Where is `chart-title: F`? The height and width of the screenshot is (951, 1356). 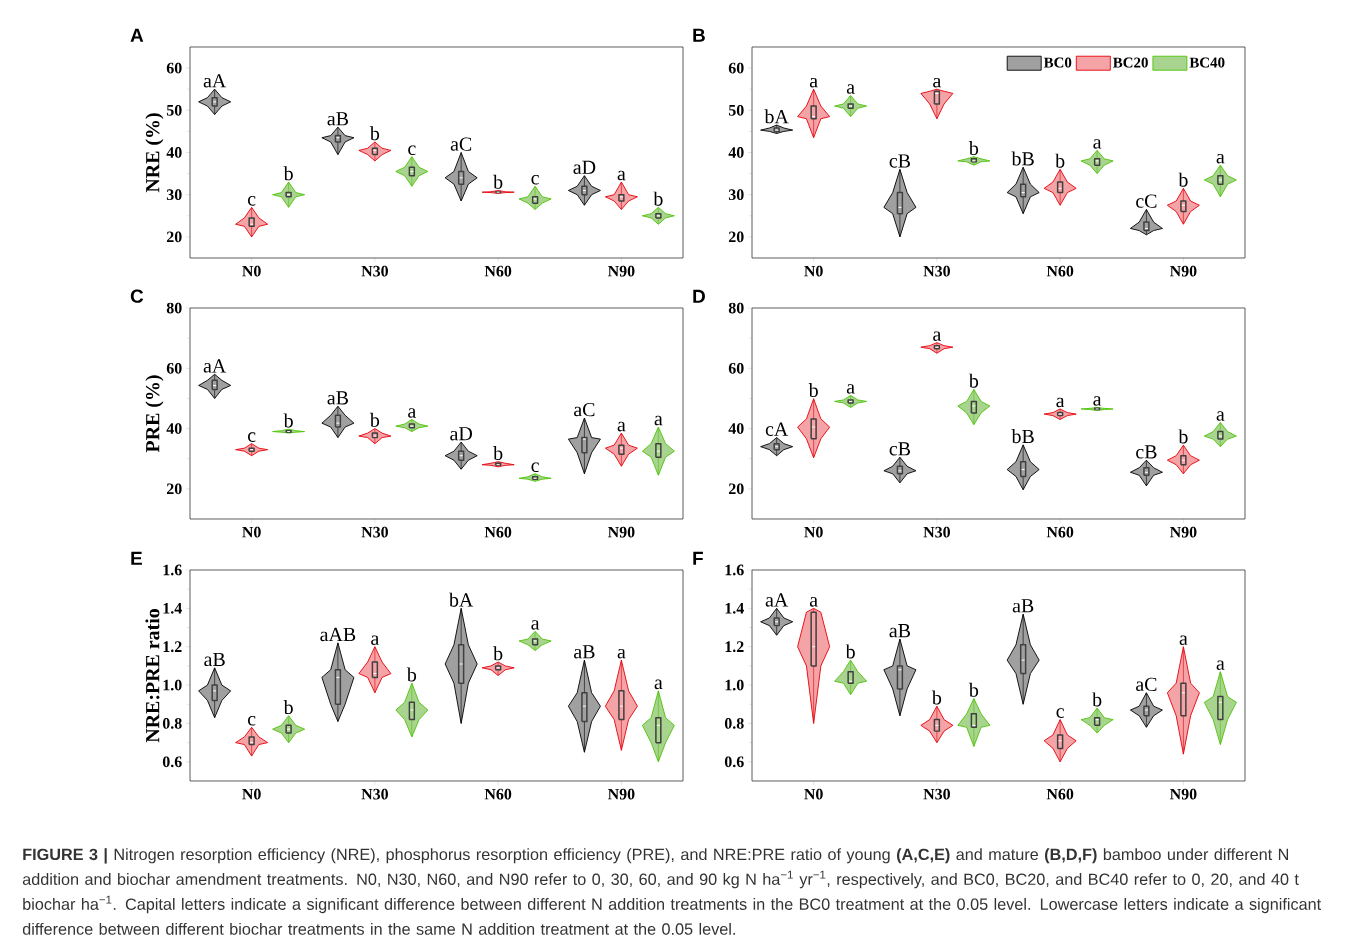 chart-title: F is located at coordinates (698, 558).